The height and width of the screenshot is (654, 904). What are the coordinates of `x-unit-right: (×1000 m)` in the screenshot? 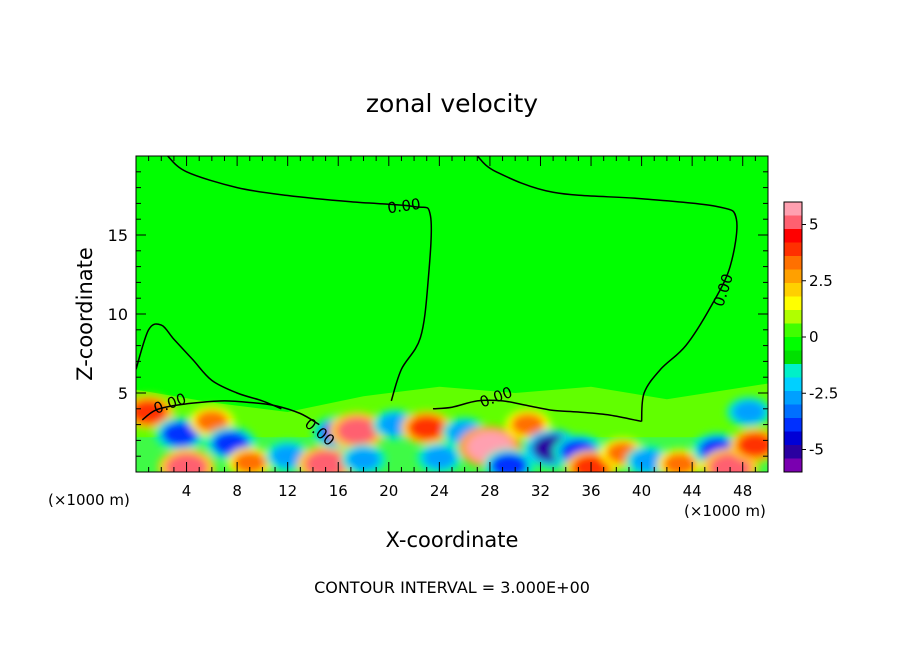 It's located at (725, 511).